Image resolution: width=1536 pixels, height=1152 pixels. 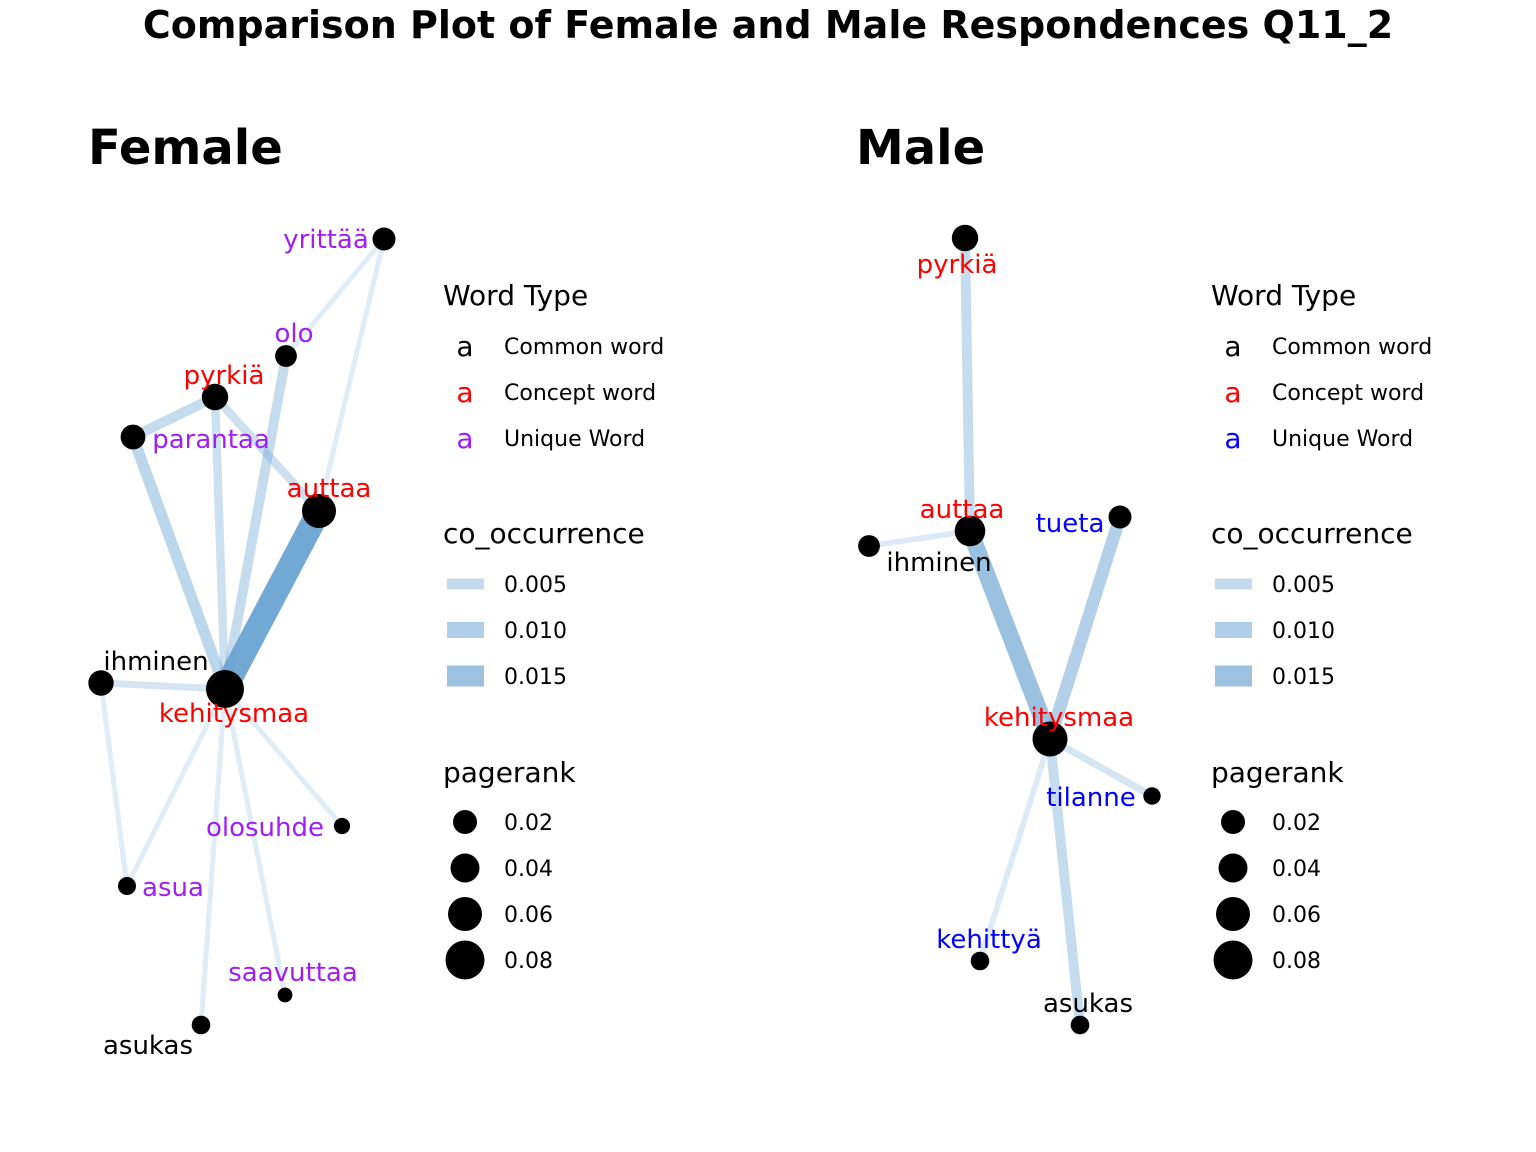 What do you see at coordinates (1070, 524) in the screenshot?
I see `node-label-tueta: tueta` at bounding box center [1070, 524].